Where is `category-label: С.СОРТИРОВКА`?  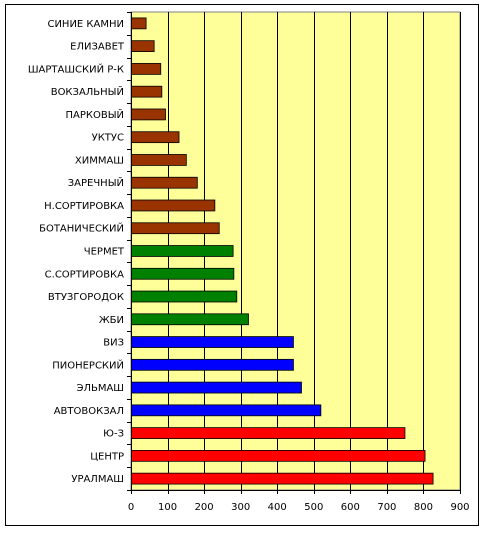
category-label: С.СОРТИРОВКА is located at coordinates (84, 274).